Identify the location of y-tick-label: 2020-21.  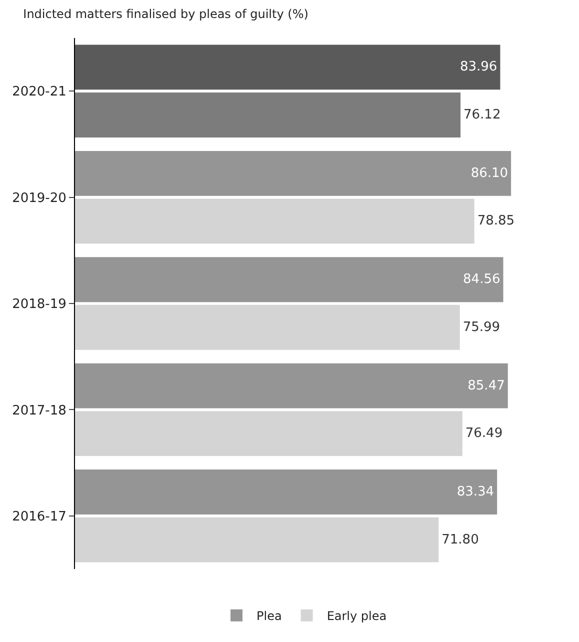
(39, 92).